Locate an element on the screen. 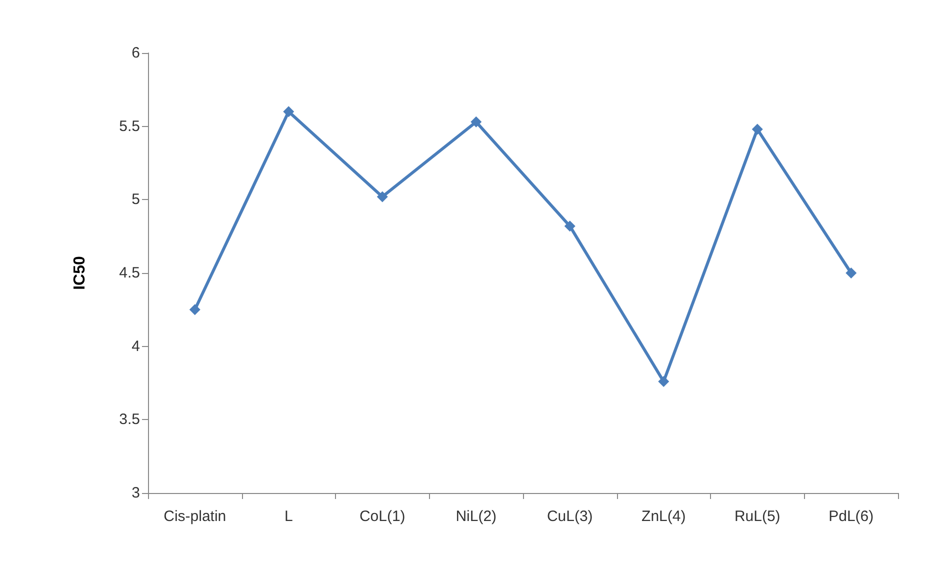  x-tick-label: Cis-platin is located at coordinates (195, 516).